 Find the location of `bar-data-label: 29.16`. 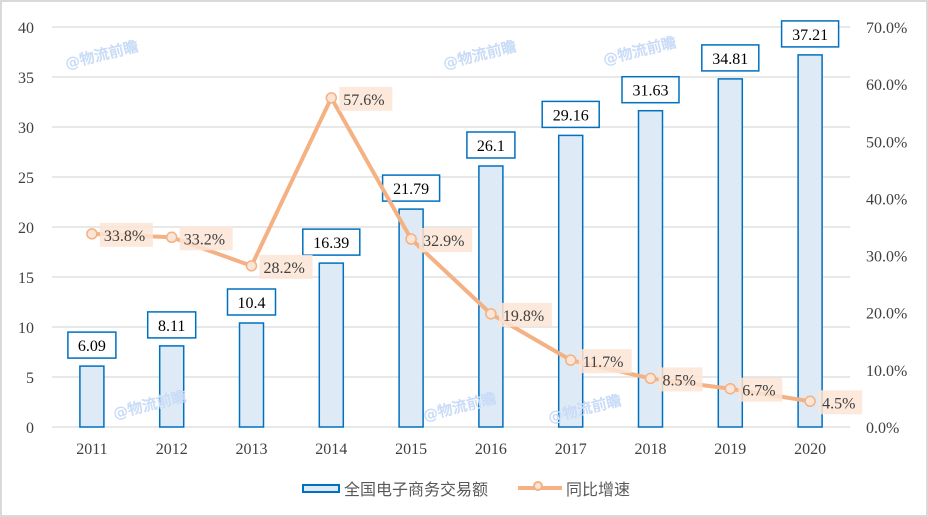

bar-data-label: 29.16 is located at coordinates (571, 115).